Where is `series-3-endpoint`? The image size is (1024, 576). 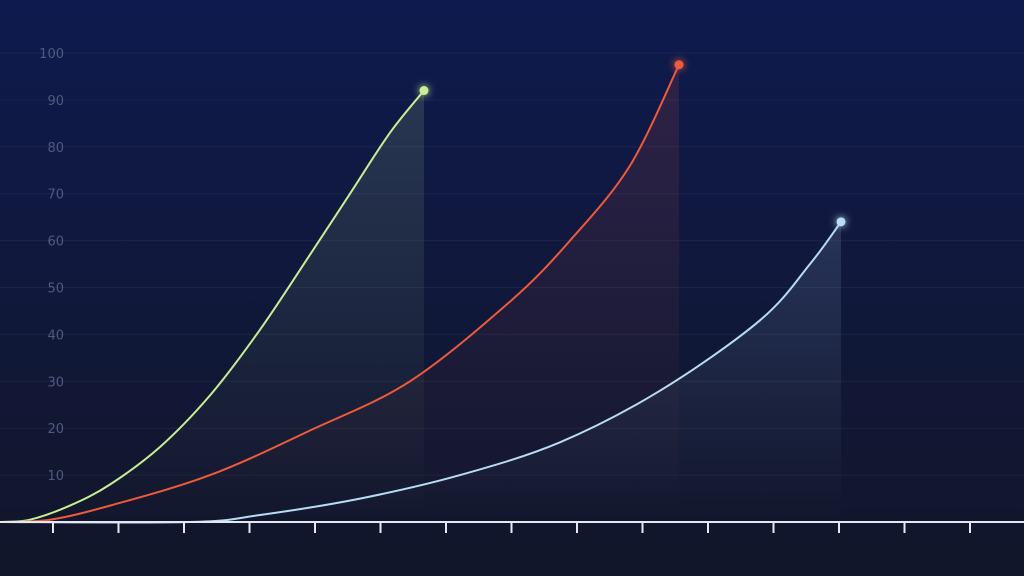 series-3-endpoint is located at coordinates (841, 222).